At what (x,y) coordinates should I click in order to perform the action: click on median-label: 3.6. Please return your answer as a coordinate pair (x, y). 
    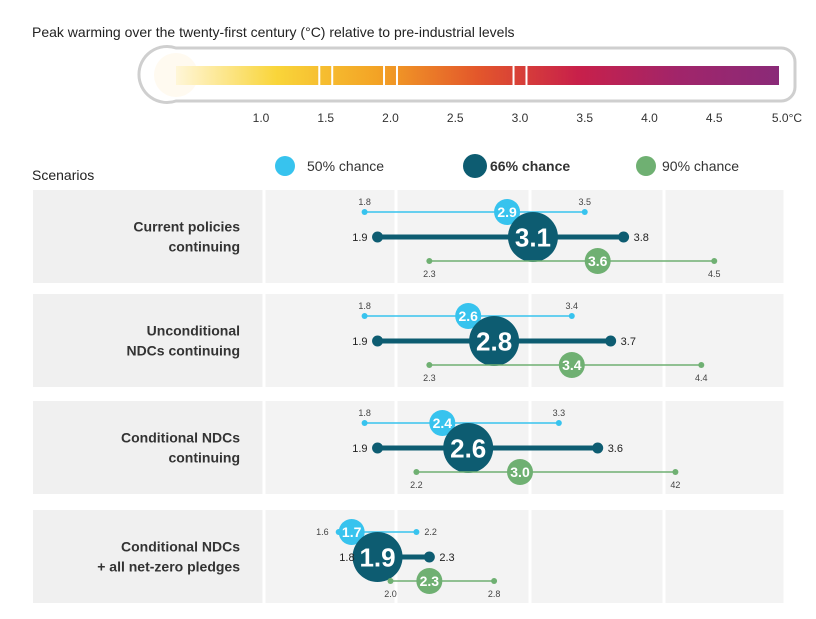
    Looking at the image, I should click on (598, 261).